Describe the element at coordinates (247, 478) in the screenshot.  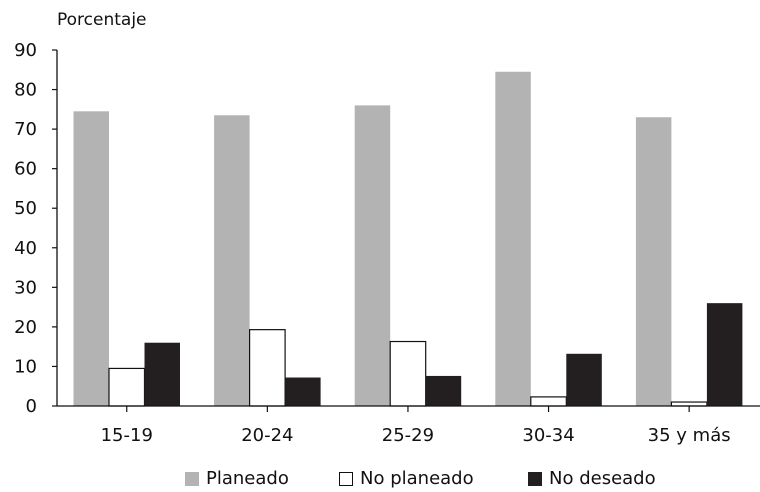
I see `legend-label-planeado: Planeado` at that location.